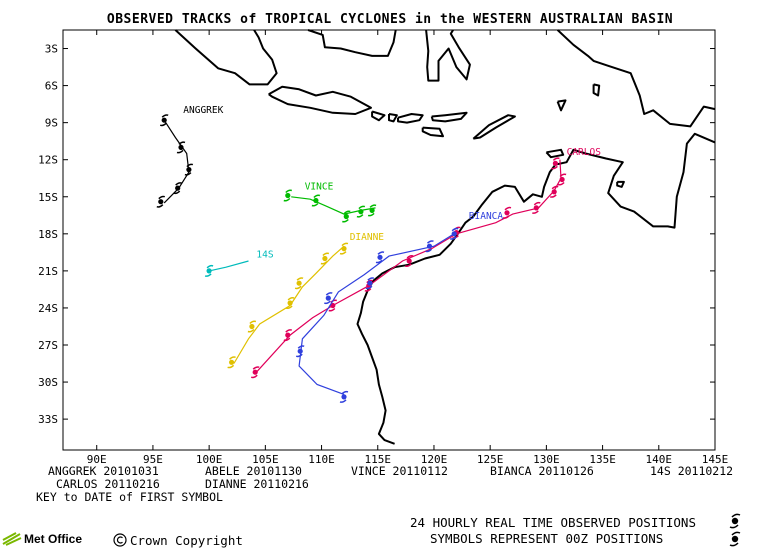  What do you see at coordinates (186, 540) in the screenshot?
I see `copyright-text: Crown Copyright` at bounding box center [186, 540].